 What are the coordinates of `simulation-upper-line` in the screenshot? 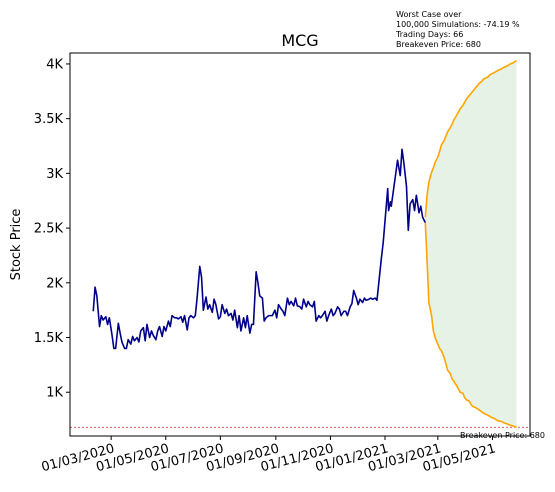 It's located at (470, 138).